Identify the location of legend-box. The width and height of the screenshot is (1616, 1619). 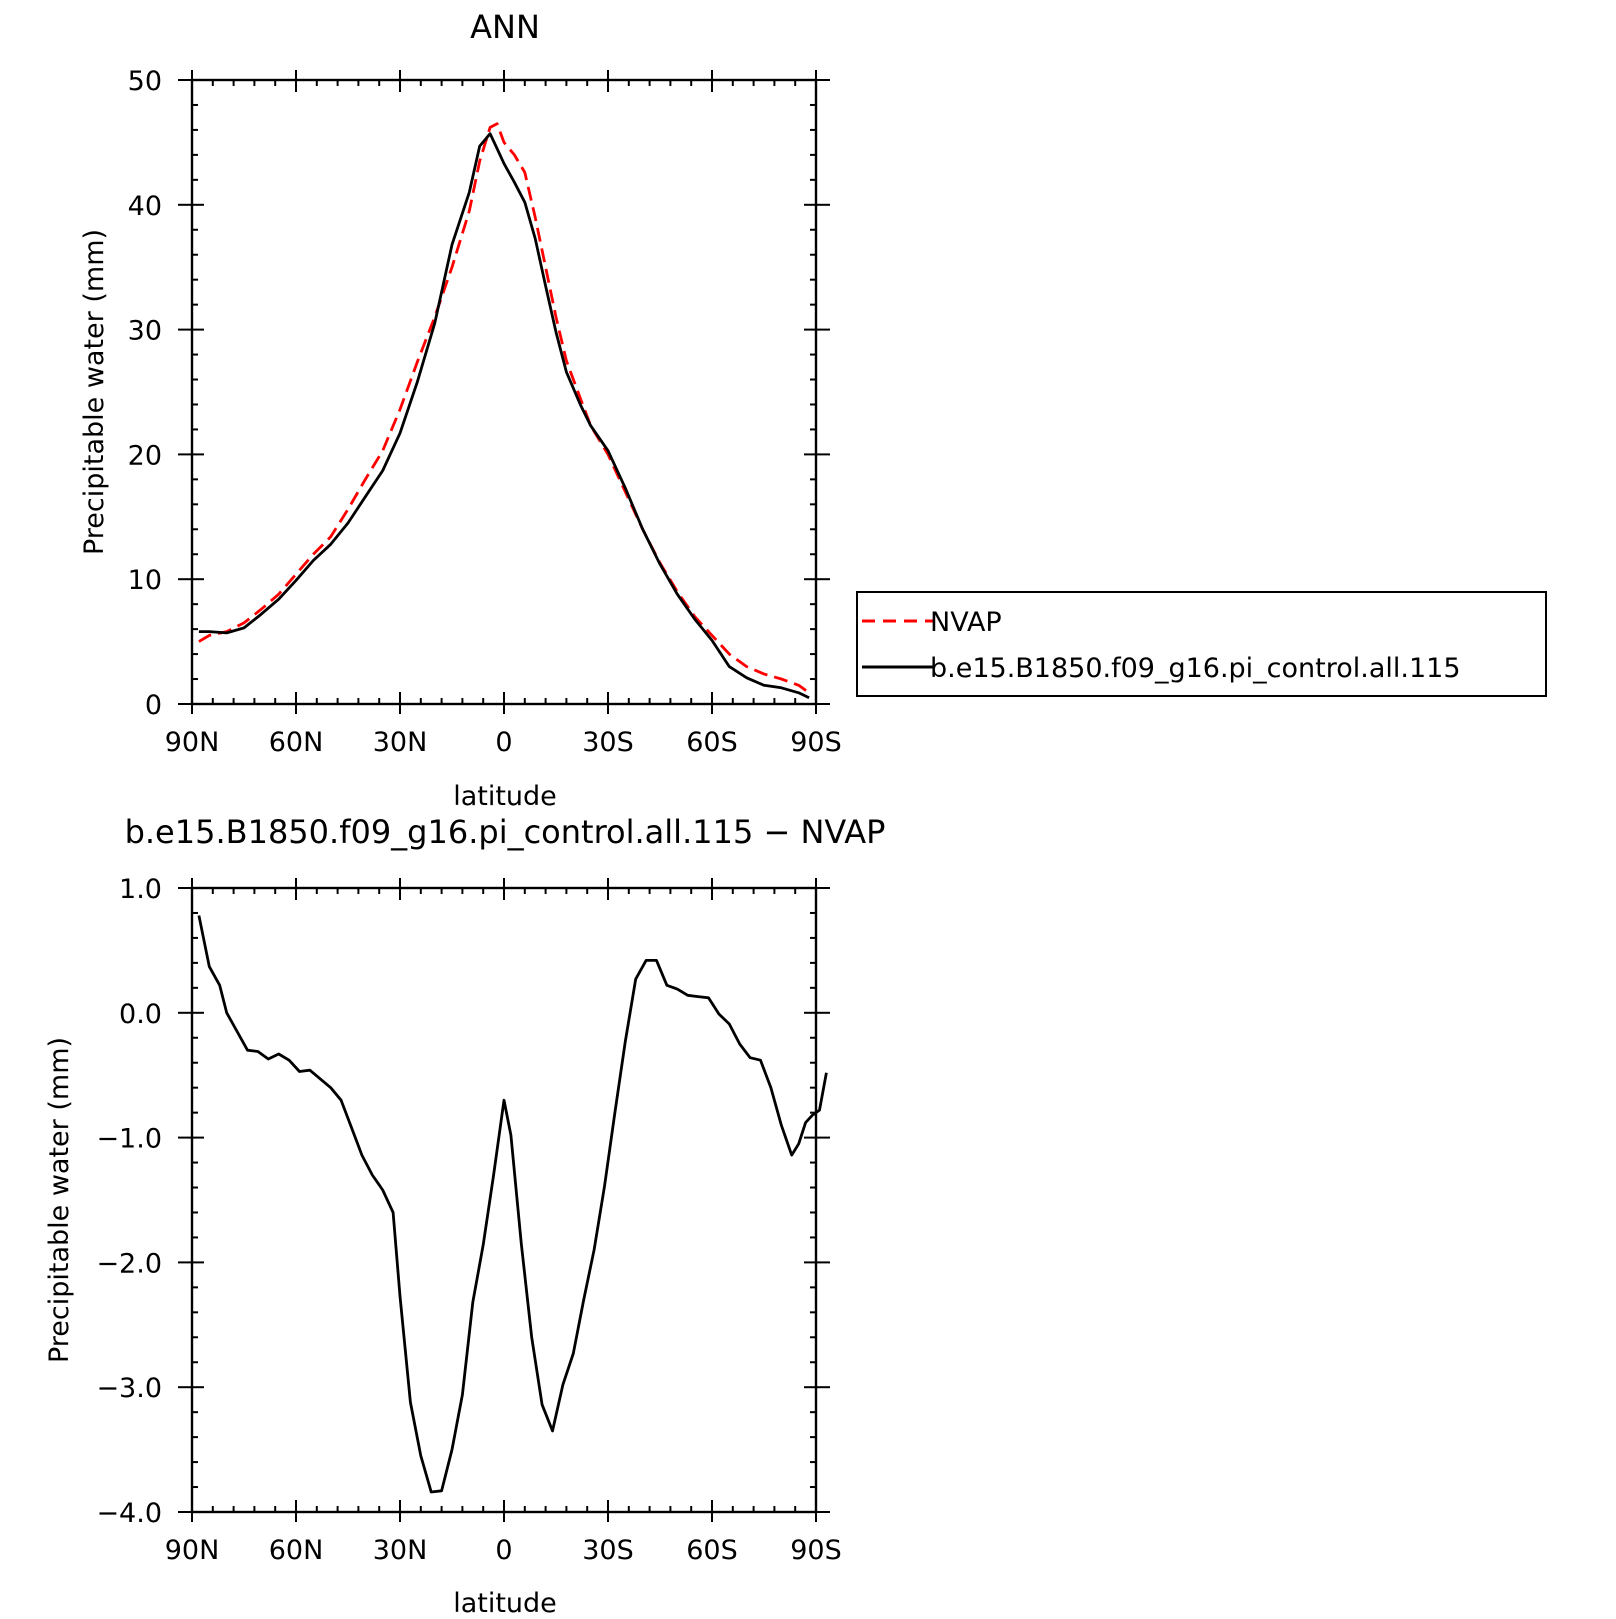
(1201, 644).